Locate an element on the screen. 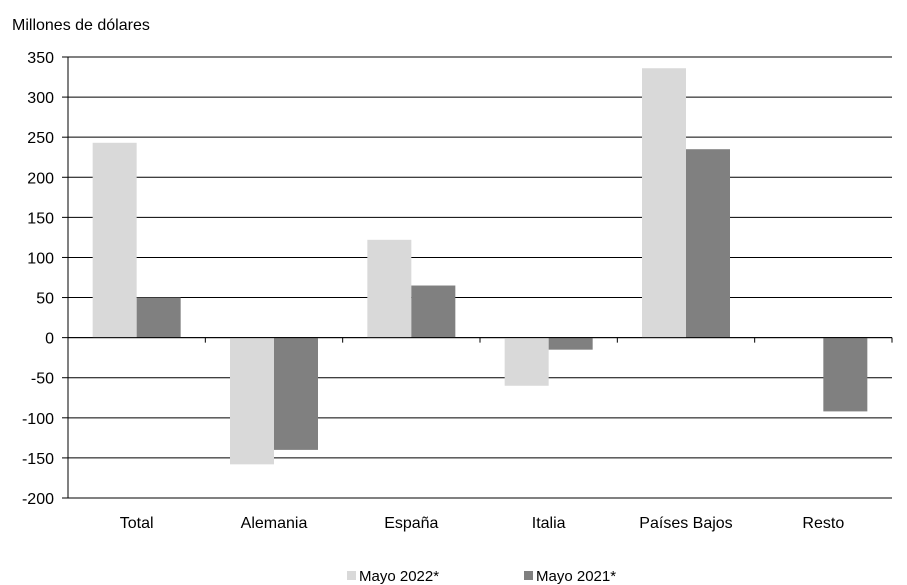  y-tick-label: 0 is located at coordinates (49, 339).